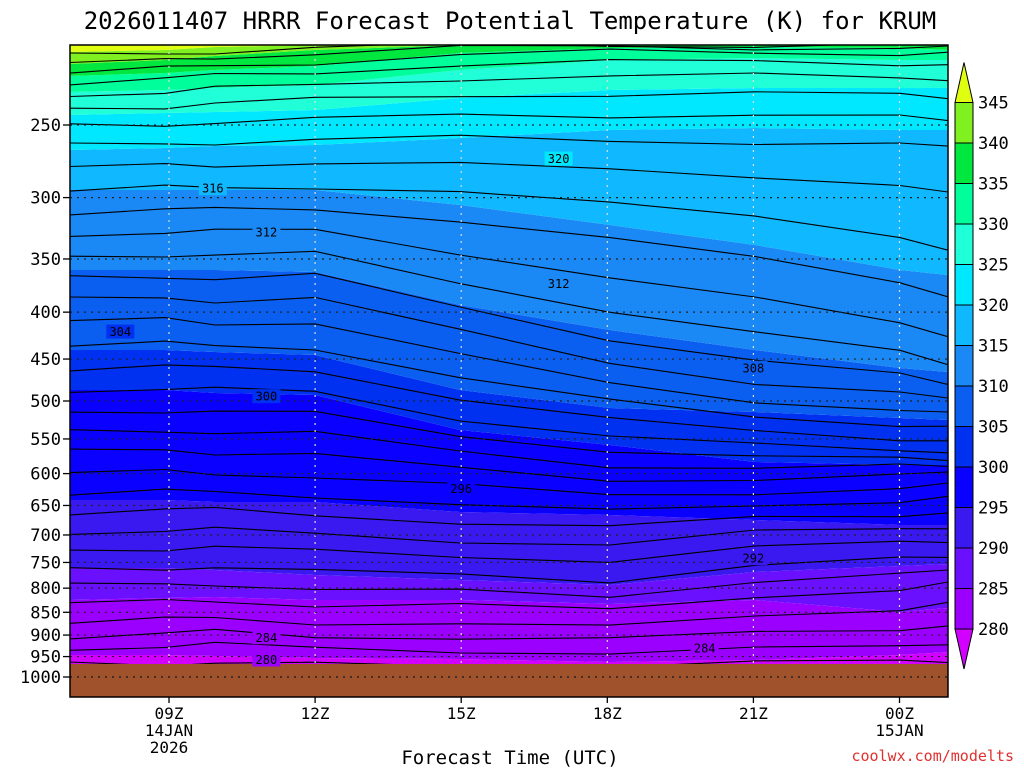 Image resolution: width=1024 pixels, height=768 pixels. I want to click on x-tick-label: 15Z, so click(461, 713).